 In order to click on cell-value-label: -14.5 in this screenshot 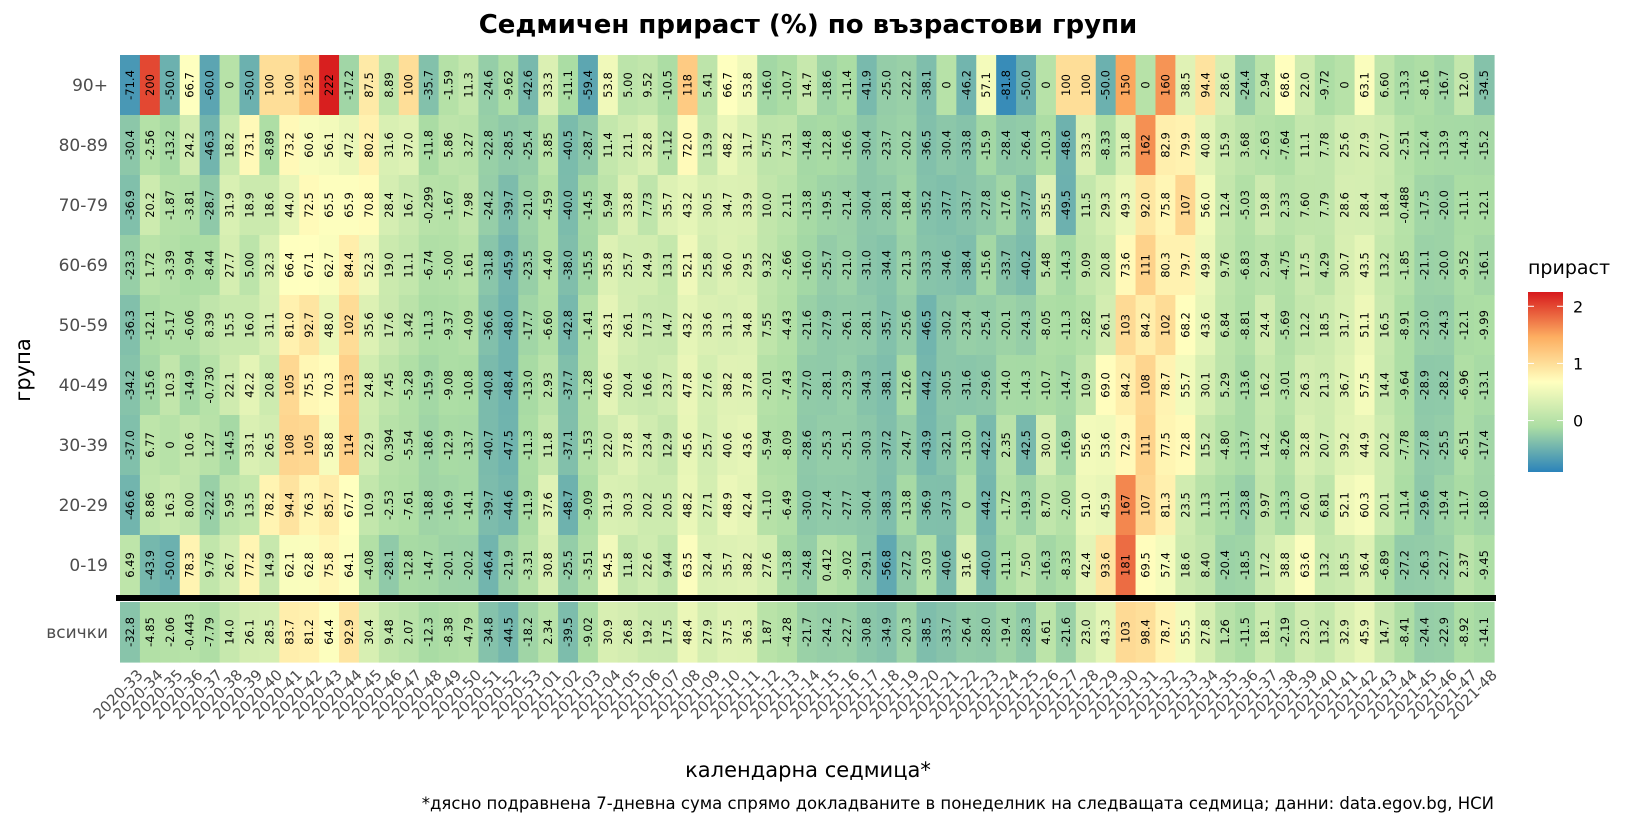, I will do `click(230, 445)`.